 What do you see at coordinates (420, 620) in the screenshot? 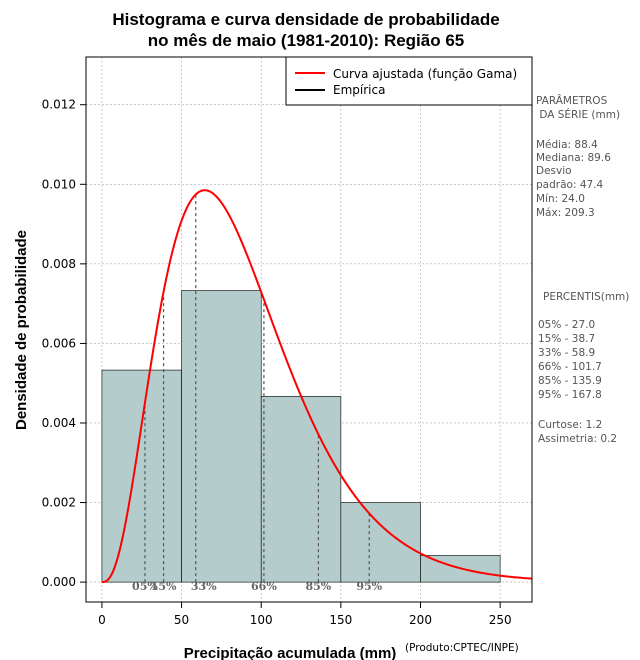
I see `x-tick-label: 200` at bounding box center [420, 620].